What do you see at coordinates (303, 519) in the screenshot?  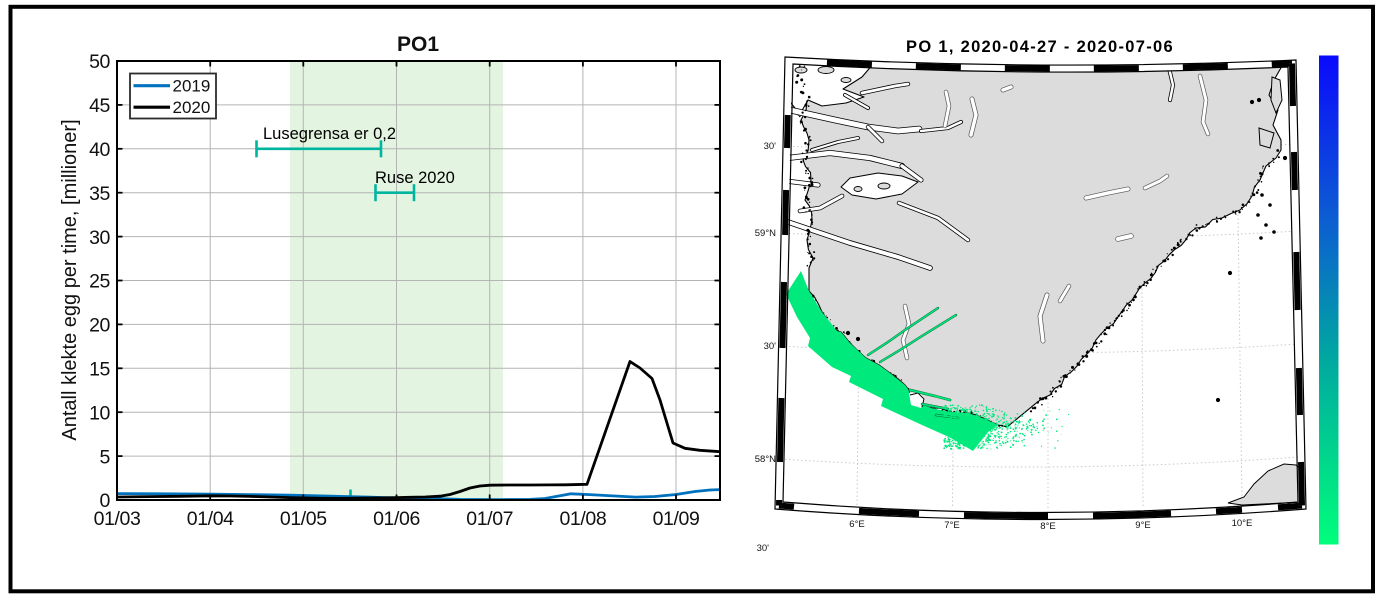 I see `svg-text: 01/05` at bounding box center [303, 519].